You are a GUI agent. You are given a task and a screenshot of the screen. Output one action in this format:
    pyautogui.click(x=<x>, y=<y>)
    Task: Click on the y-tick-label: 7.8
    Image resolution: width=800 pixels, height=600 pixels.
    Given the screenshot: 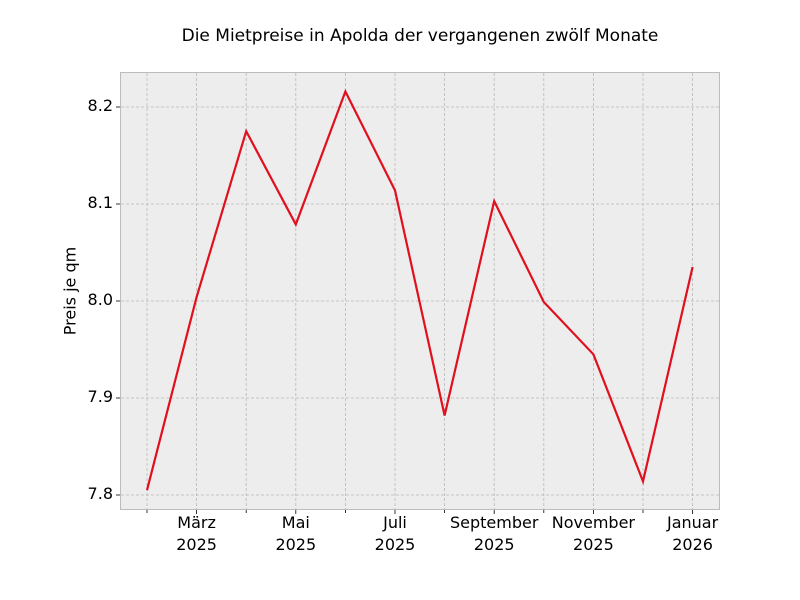 What is the action you would take?
    pyautogui.click(x=100, y=493)
    